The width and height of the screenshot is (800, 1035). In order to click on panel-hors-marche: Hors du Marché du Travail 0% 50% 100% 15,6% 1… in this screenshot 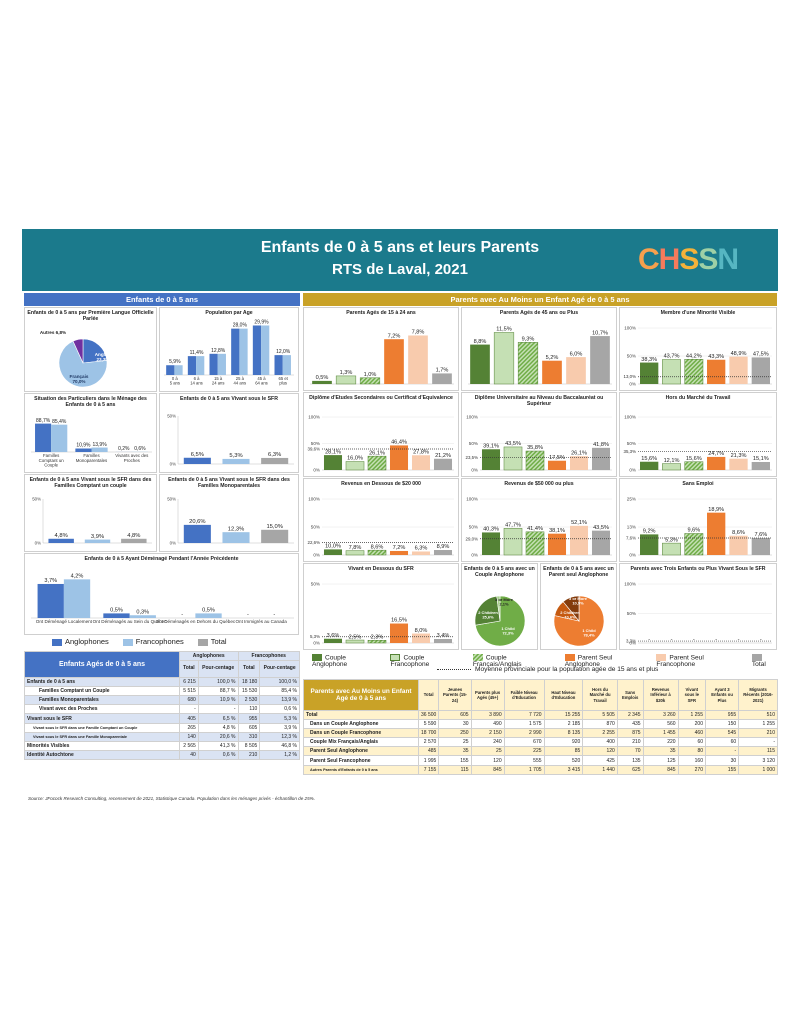, I will do `click(698, 434)`.